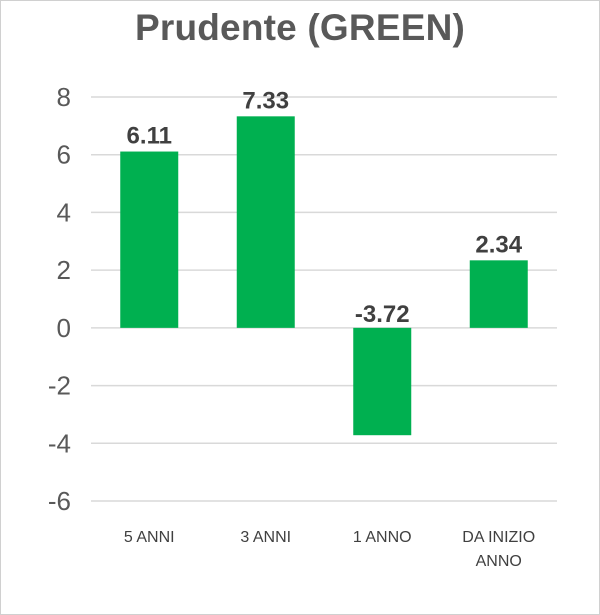  Describe the element at coordinates (149, 537) in the screenshot. I see `x-tick-label: 5 ANNI` at that location.